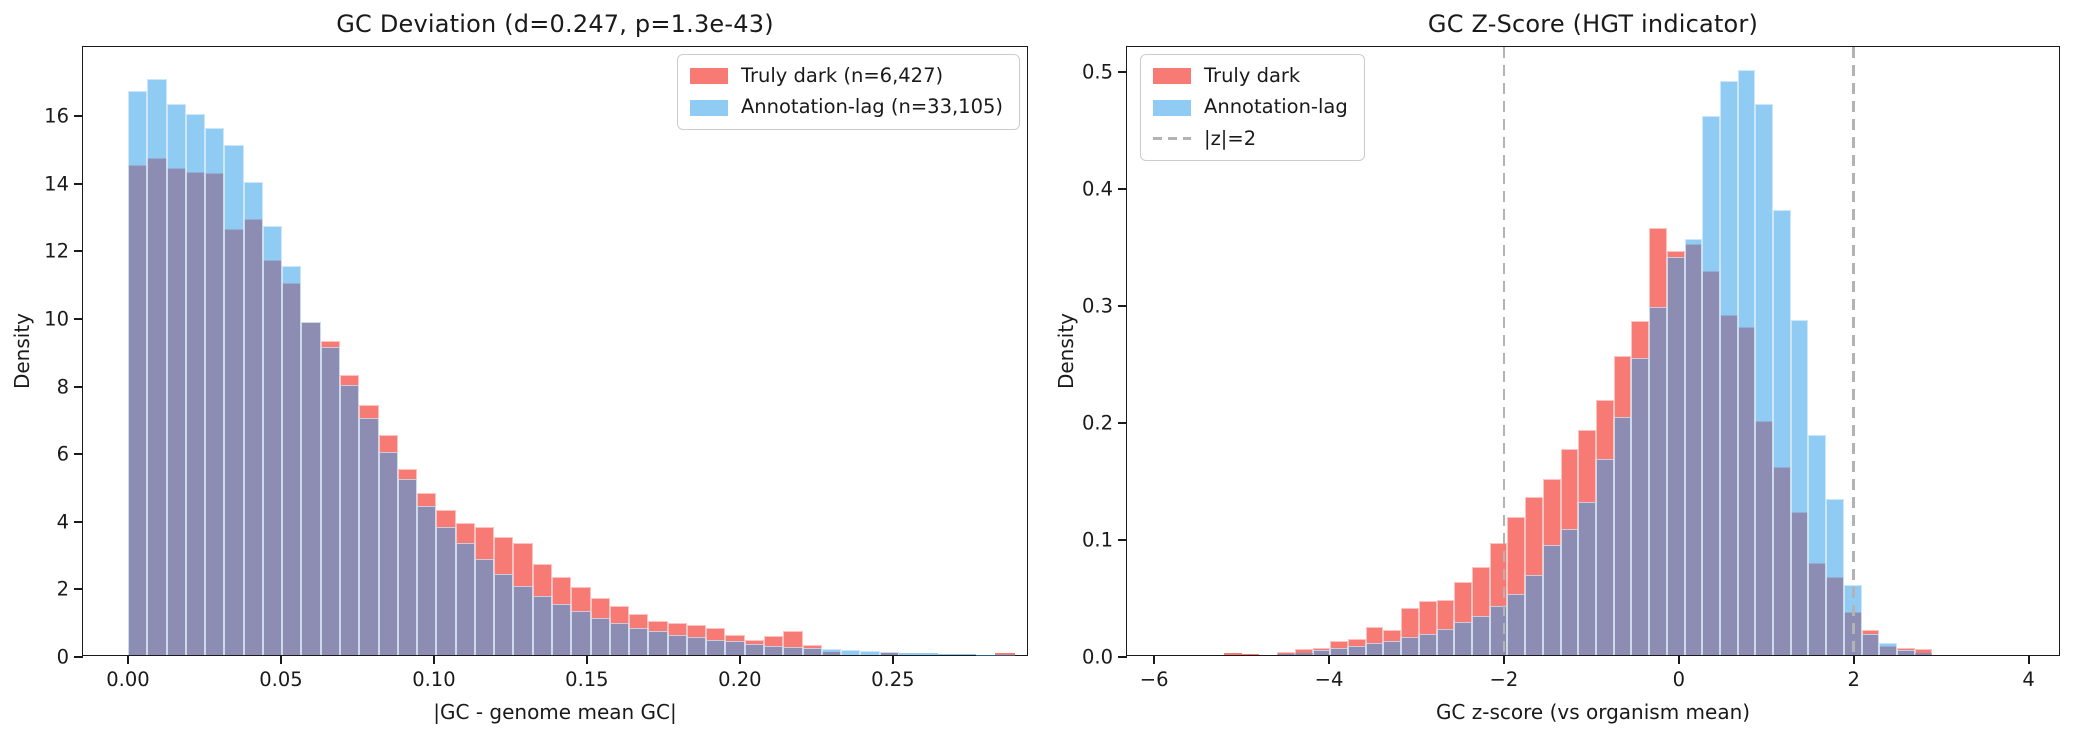 The image size is (2085, 735). Describe the element at coordinates (62, 454) in the screenshot. I see `y-tick-label: 6` at that location.